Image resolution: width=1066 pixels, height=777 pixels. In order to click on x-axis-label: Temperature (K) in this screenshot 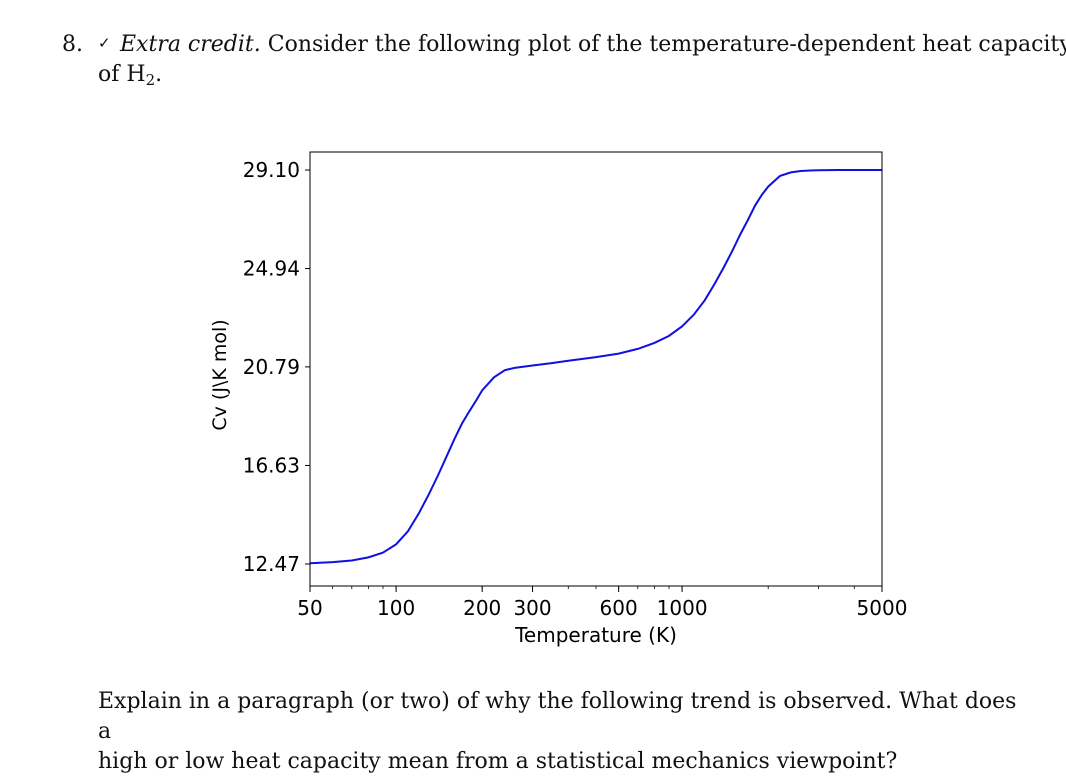, I will do `click(595, 635)`.